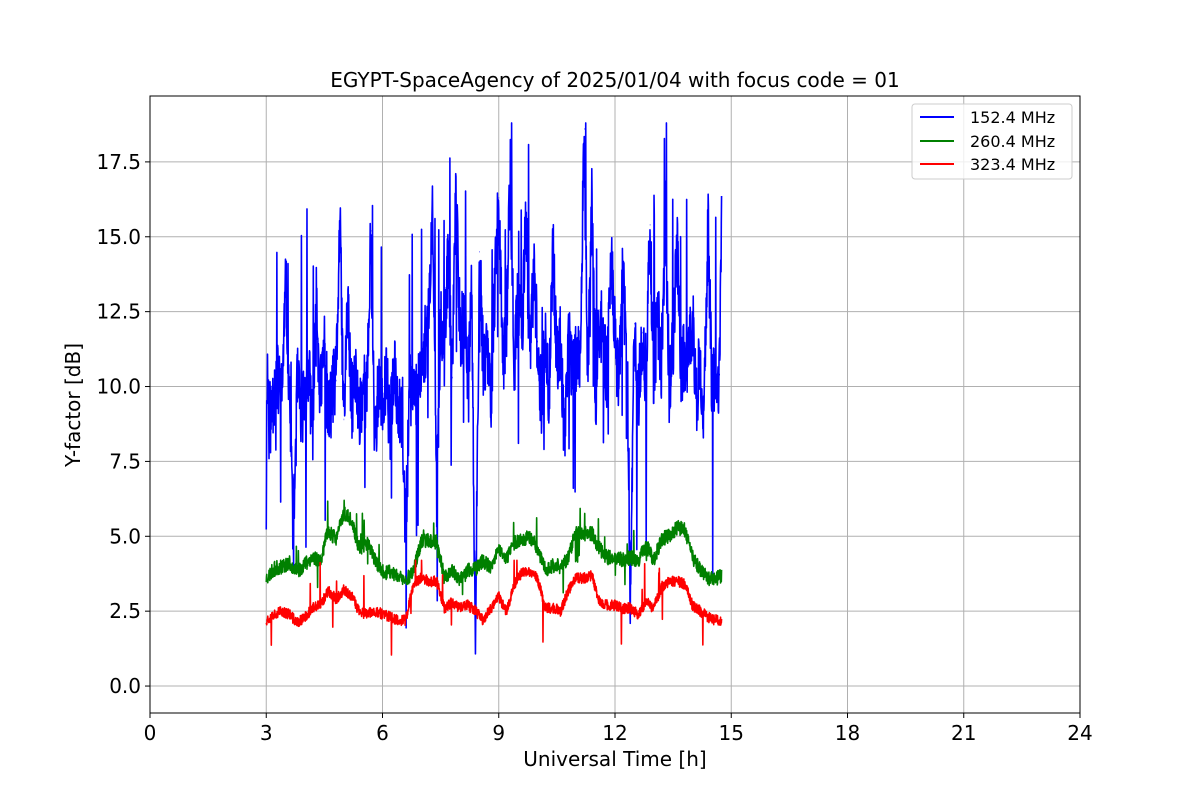 The height and width of the screenshot is (800, 1200). I want to click on x-axis-ticks: 0 3 6 9 12 15 18 21 24, so click(618, 729).